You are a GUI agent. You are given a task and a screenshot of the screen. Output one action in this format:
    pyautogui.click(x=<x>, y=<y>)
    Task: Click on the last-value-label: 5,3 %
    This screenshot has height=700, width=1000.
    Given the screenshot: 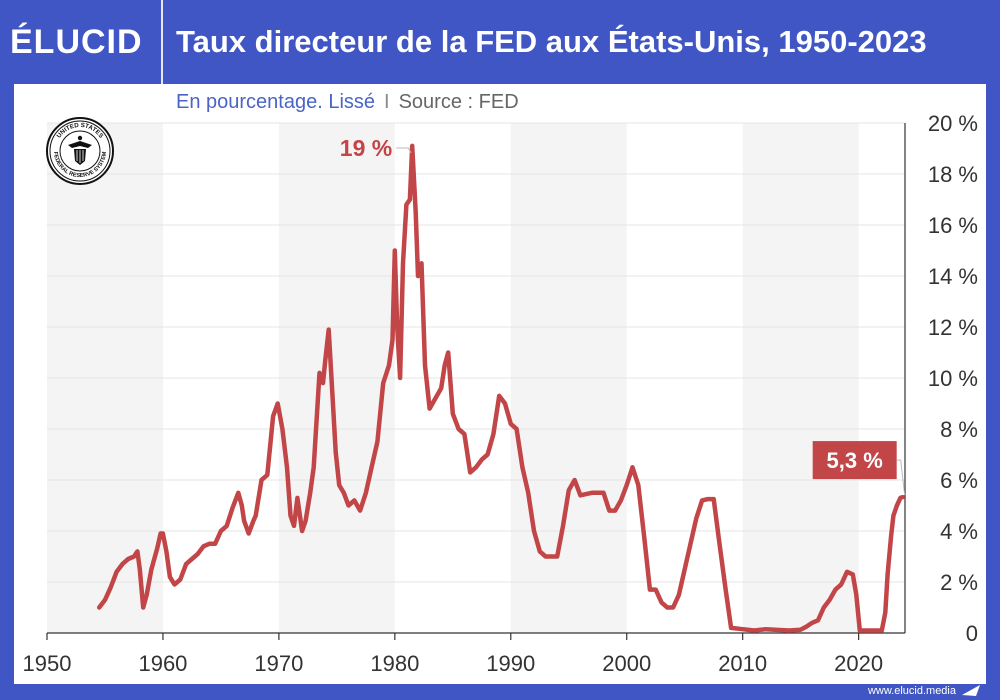 What is the action you would take?
    pyautogui.click(x=855, y=460)
    